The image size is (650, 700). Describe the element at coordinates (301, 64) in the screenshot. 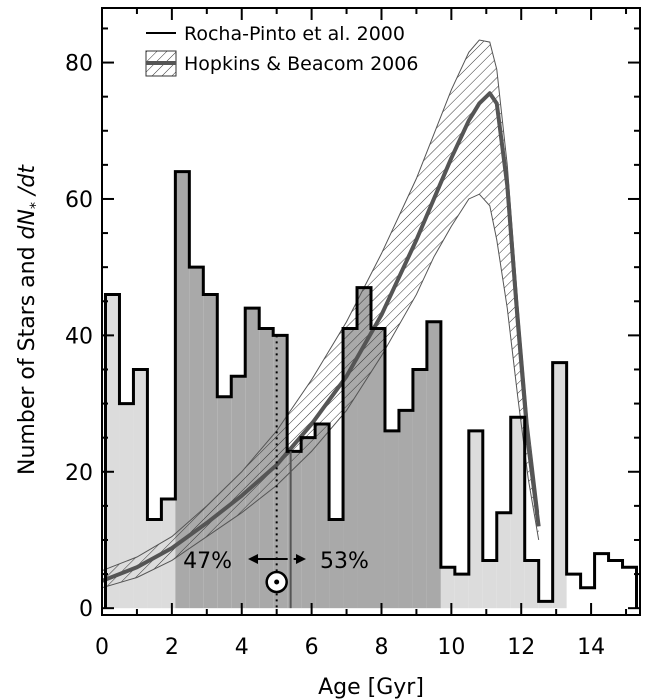

I see `legend-label-band: Hopkins & Beacom 2006` at that location.